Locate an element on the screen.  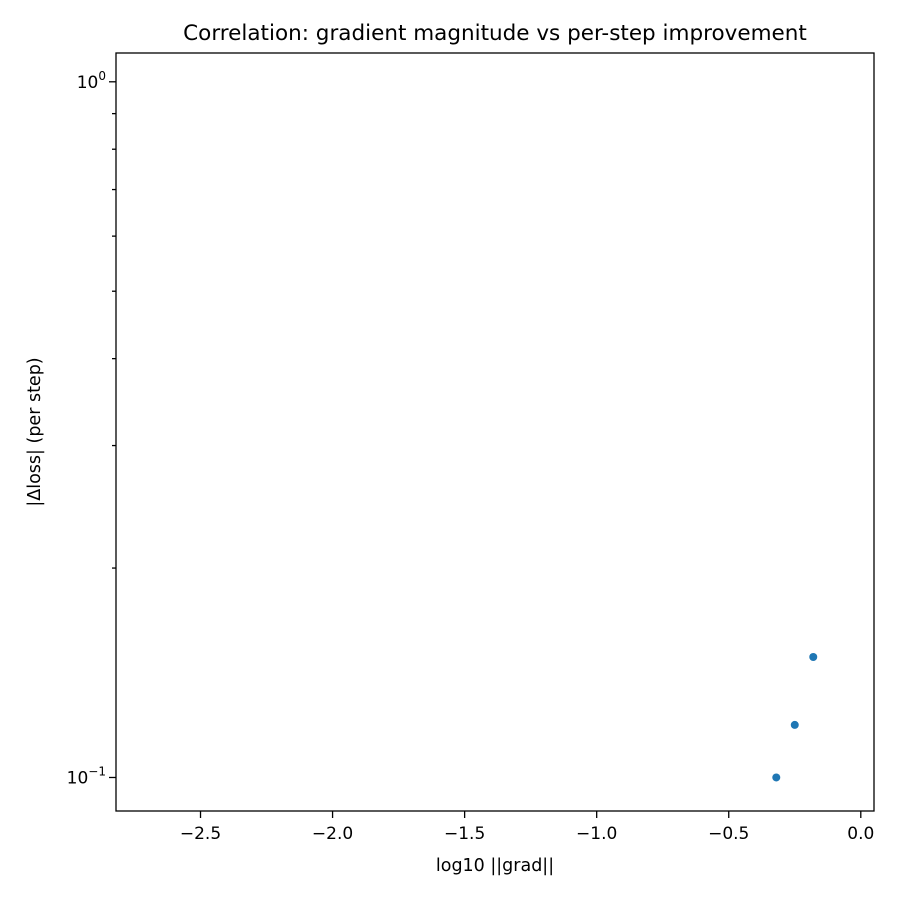
x-tick-label: −1.5 is located at coordinates (464, 834).